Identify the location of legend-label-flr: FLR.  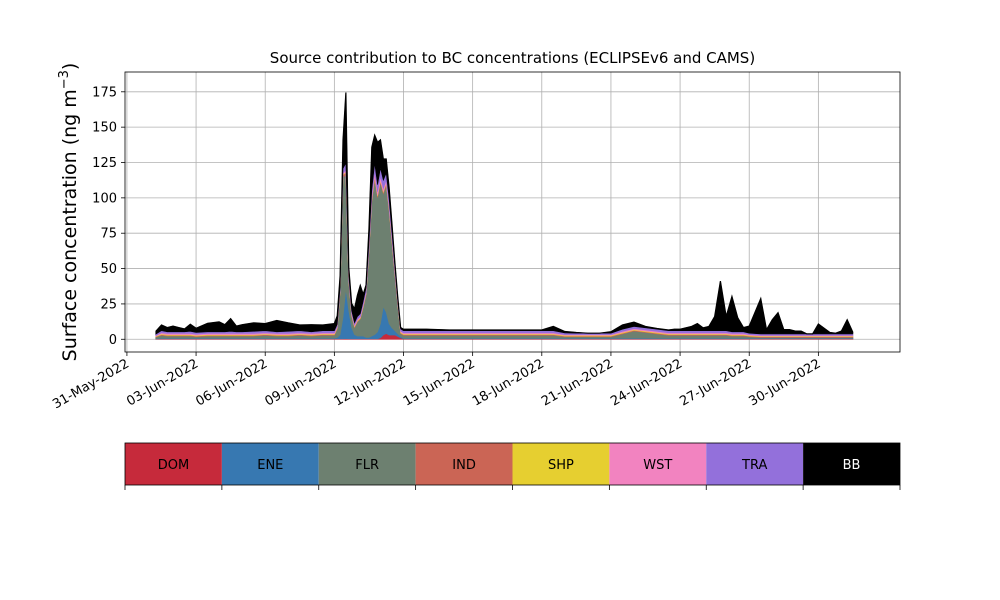
(367, 465).